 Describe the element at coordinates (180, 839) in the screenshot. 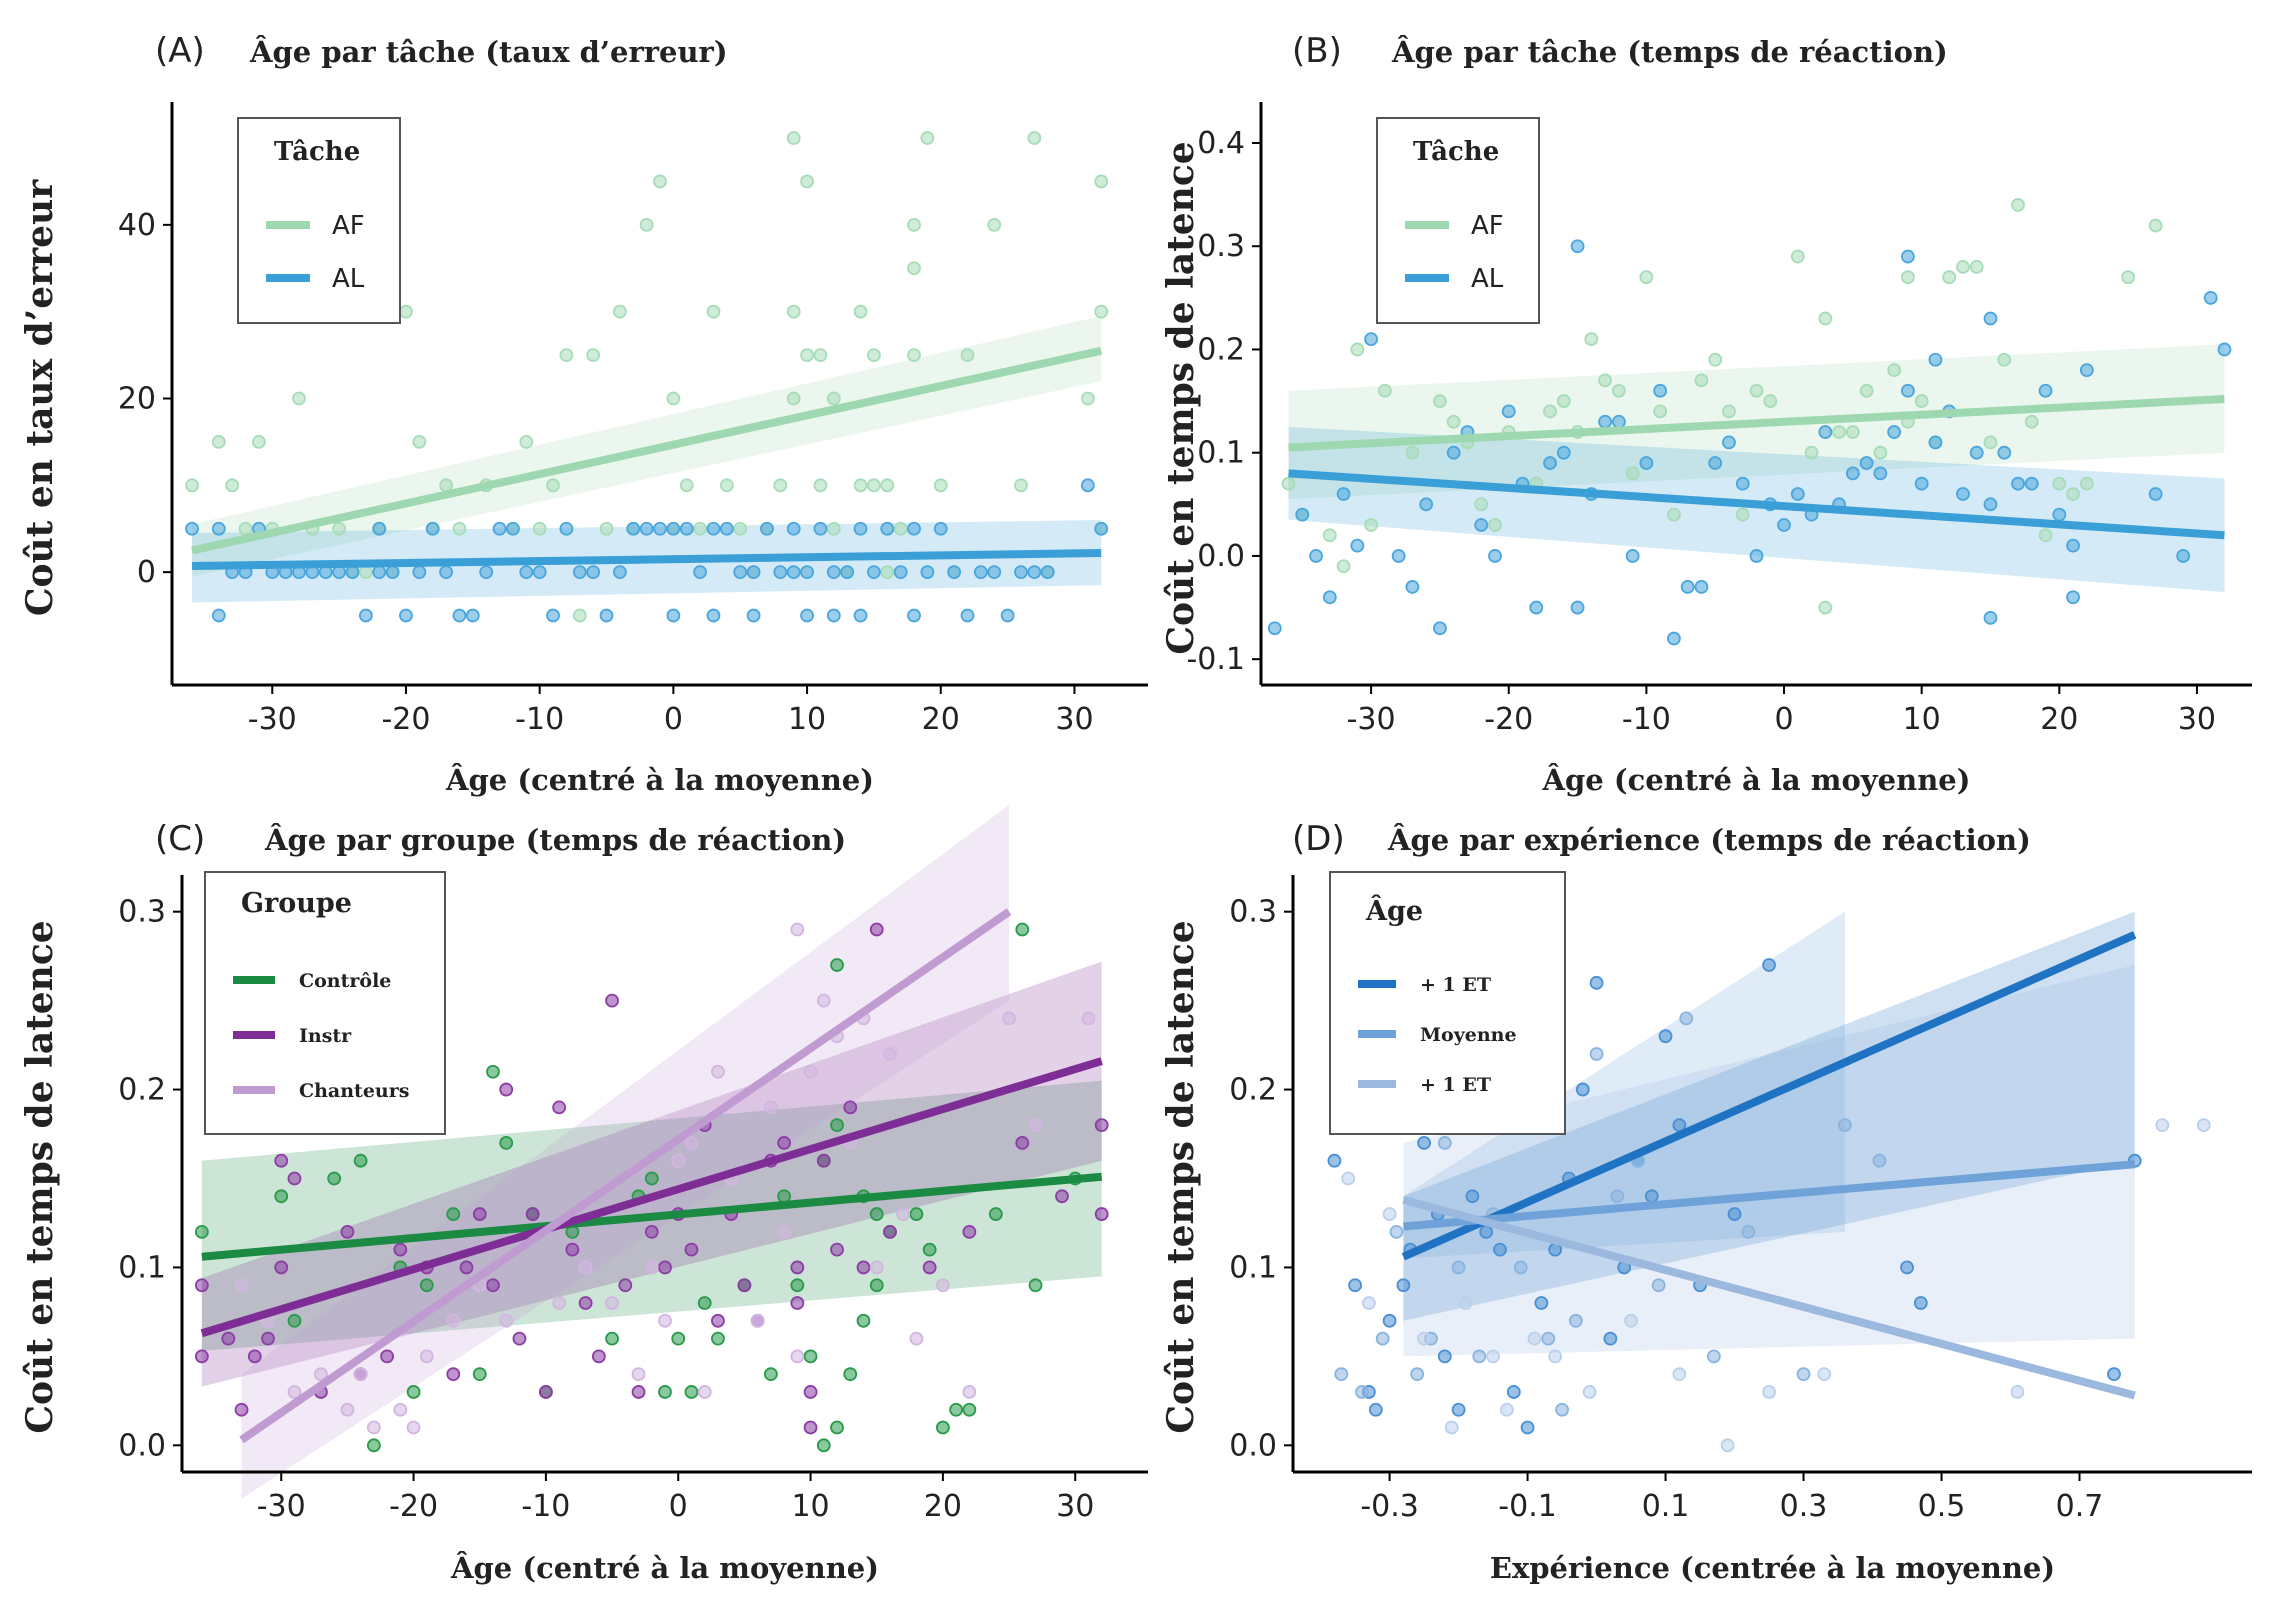

I see `panel-letter: (C)` at that location.